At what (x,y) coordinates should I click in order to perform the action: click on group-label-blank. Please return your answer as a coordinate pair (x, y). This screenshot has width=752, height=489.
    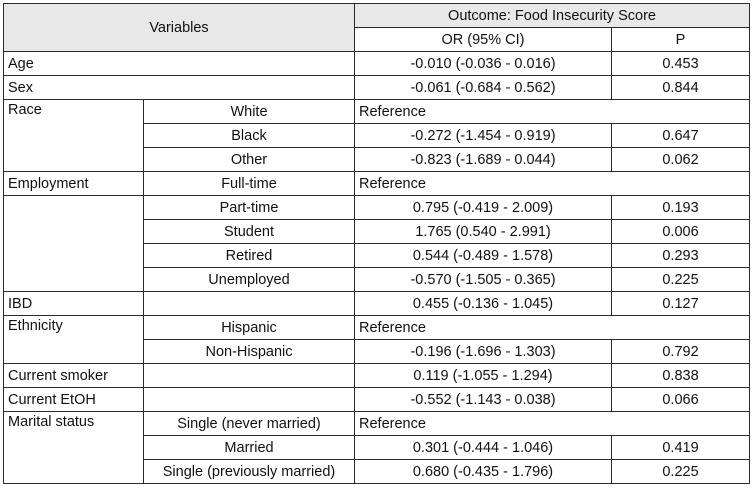
    Looking at the image, I should click on (73, 243).